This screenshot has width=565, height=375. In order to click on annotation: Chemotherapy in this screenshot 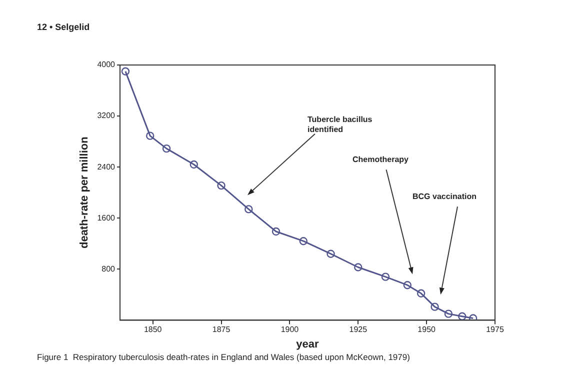, I will do `click(381, 159)`.